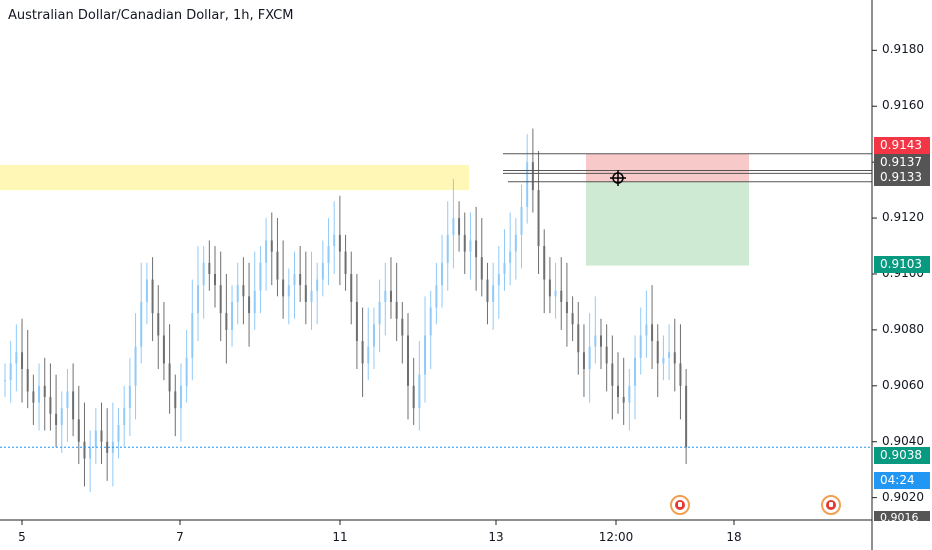 The height and width of the screenshot is (550, 932). Describe the element at coordinates (667, 223) in the screenshot. I see `take-profit-zone` at that location.